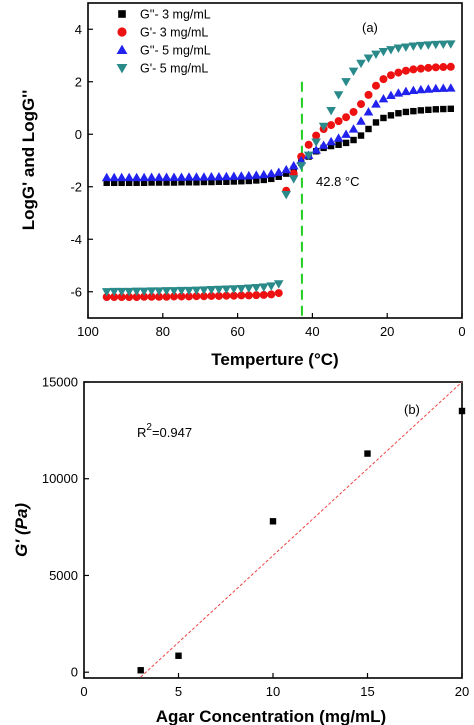 This screenshot has width=474, height=725. What do you see at coordinates (172, 432) in the screenshot?
I see `r-squared-value: =0.947` at bounding box center [172, 432].